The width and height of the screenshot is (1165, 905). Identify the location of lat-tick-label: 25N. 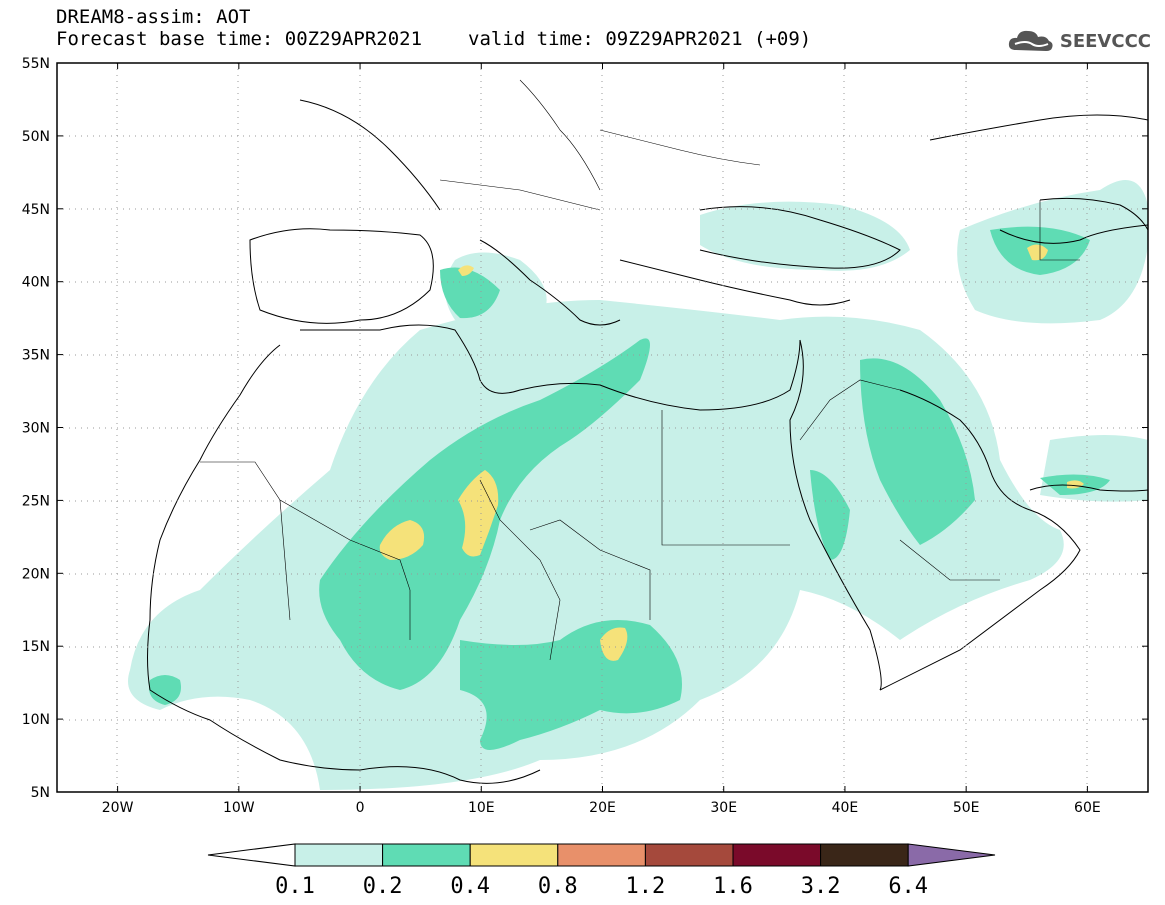
(36, 501).